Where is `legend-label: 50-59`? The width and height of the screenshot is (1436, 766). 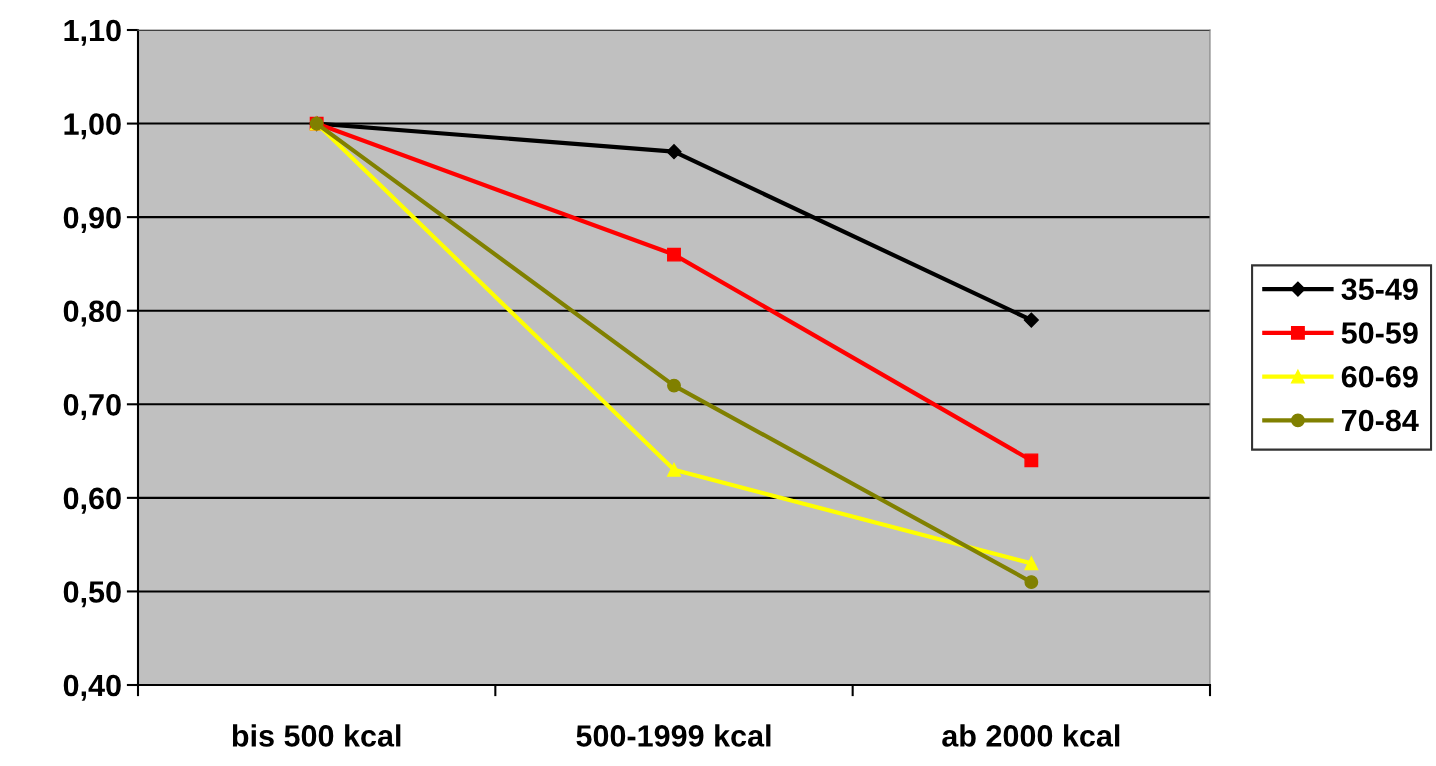 legend-label: 50-59 is located at coordinates (1379, 333).